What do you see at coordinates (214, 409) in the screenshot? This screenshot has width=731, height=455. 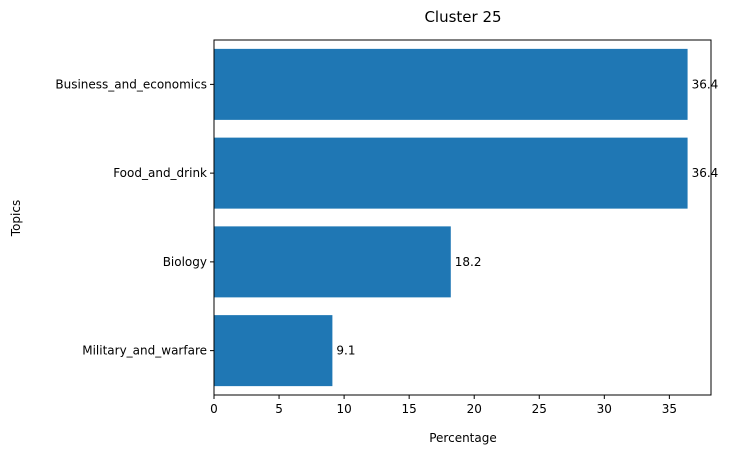 I see `x-tick-label: 0` at bounding box center [214, 409].